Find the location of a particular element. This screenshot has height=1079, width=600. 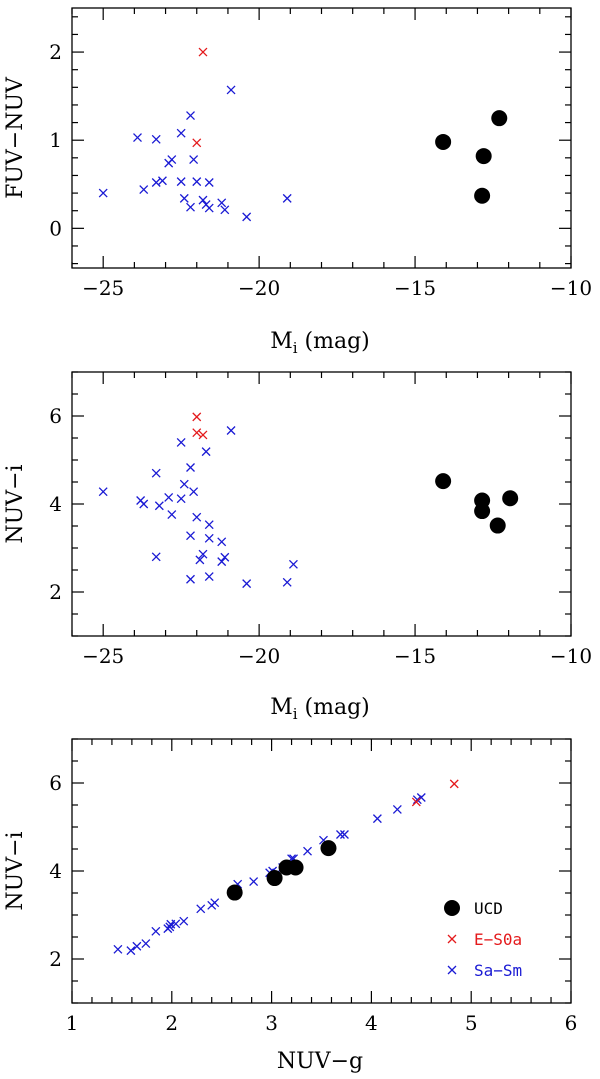

y-axis-label: FUV−NUV is located at coordinates (15, 137).